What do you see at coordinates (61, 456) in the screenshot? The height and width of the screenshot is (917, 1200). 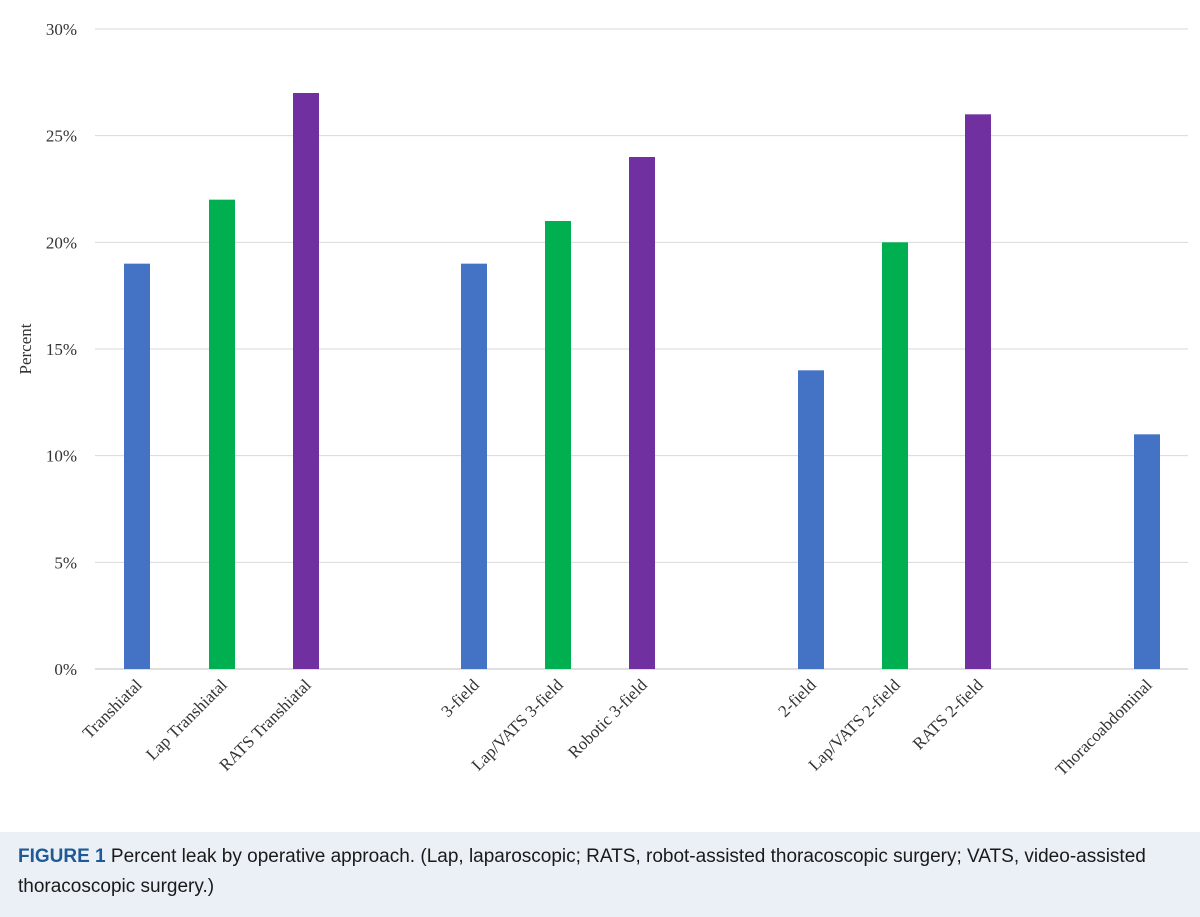 I see `y-tick-label: 10%` at bounding box center [61, 456].